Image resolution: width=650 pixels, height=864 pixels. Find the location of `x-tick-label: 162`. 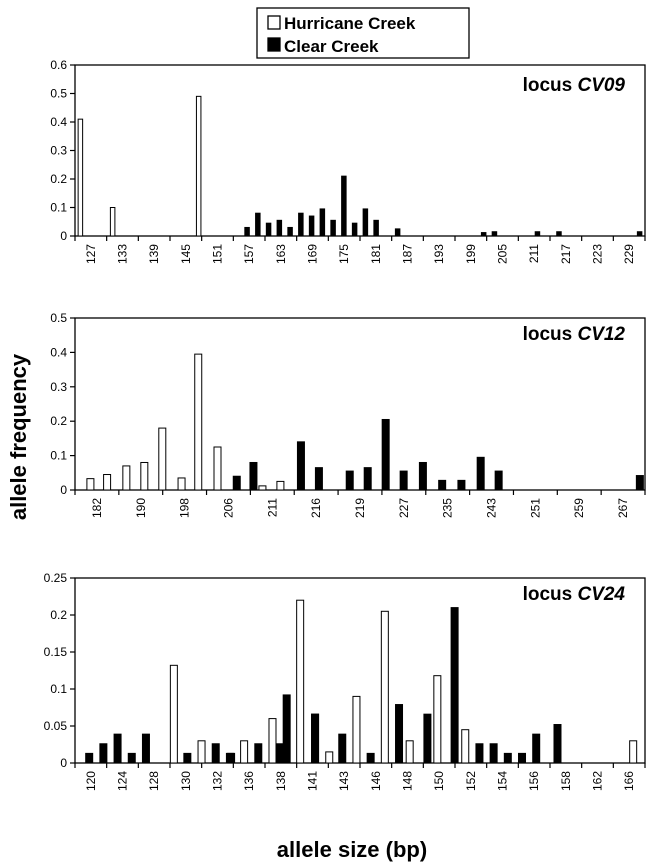

x-tick-label: 162 is located at coordinates (598, 781).